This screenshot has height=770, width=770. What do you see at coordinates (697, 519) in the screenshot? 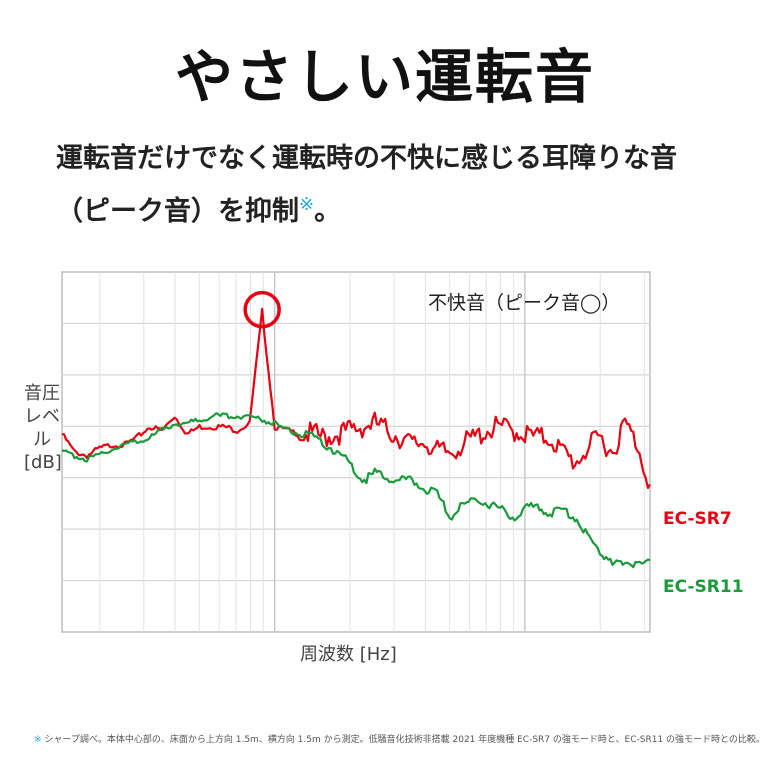
I see `legend-ec-sr7: EC-SR7` at bounding box center [697, 519].